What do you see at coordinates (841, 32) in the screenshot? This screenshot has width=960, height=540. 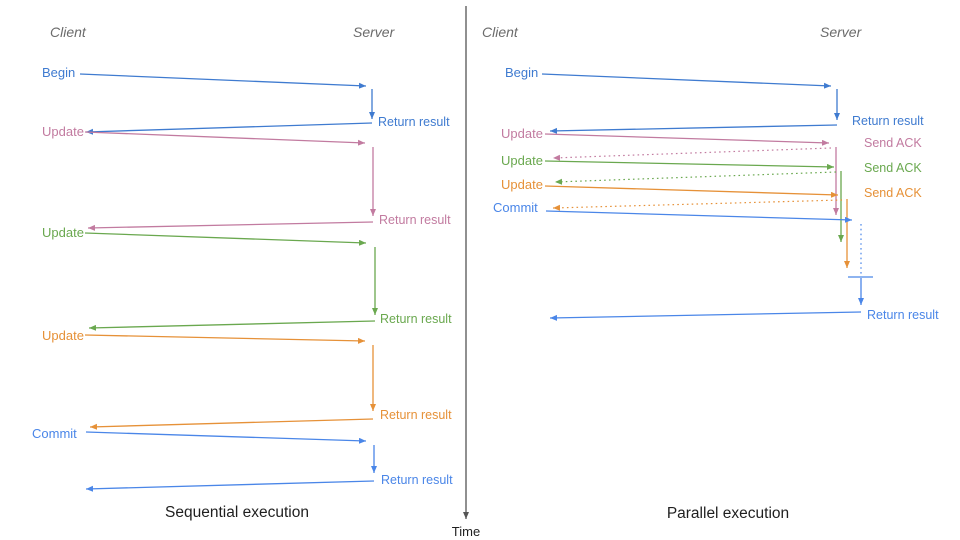 I see `par-server-header: Server` at bounding box center [841, 32].